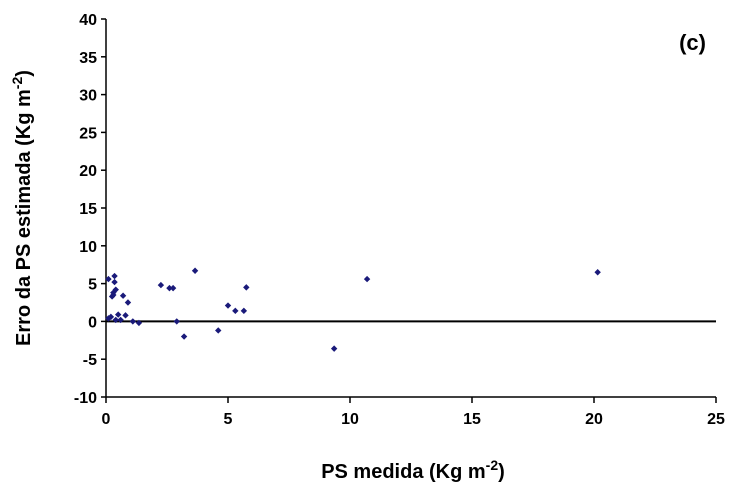 This screenshot has height=494, width=733. I want to click on x-tick-label: 10, so click(350, 419).